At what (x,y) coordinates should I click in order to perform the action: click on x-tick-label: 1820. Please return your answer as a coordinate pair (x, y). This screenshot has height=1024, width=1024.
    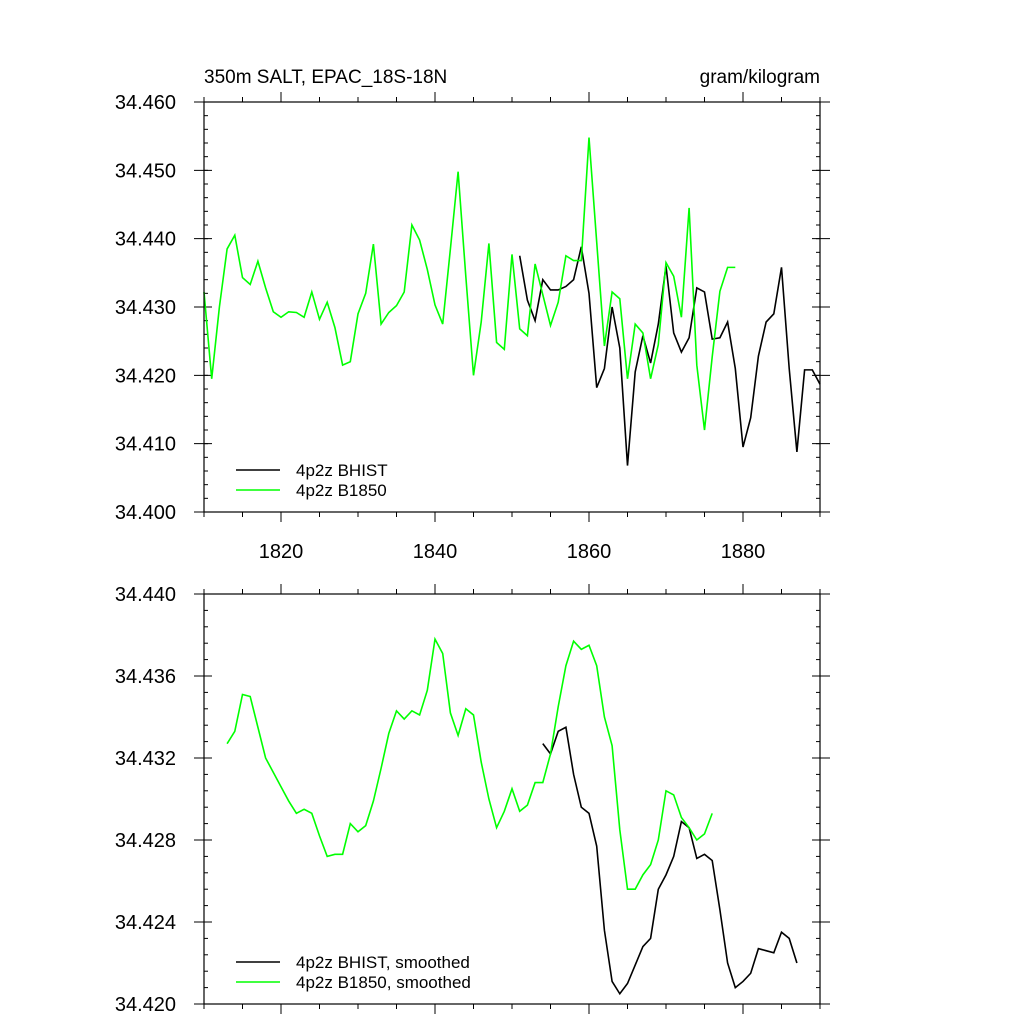
    Looking at the image, I should click on (281, 552).